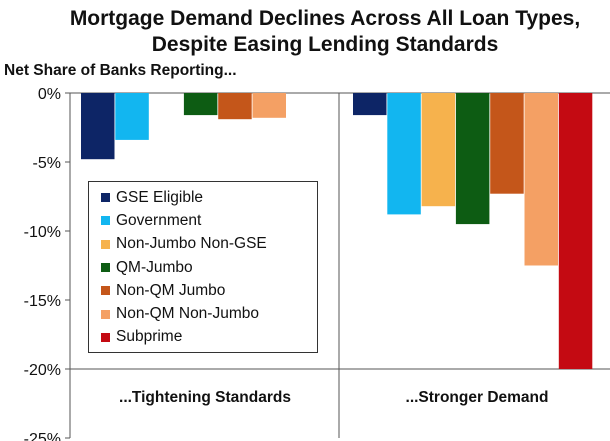  Describe the element at coordinates (42, 301) in the screenshot. I see `y-tick-label: -15%` at that location.